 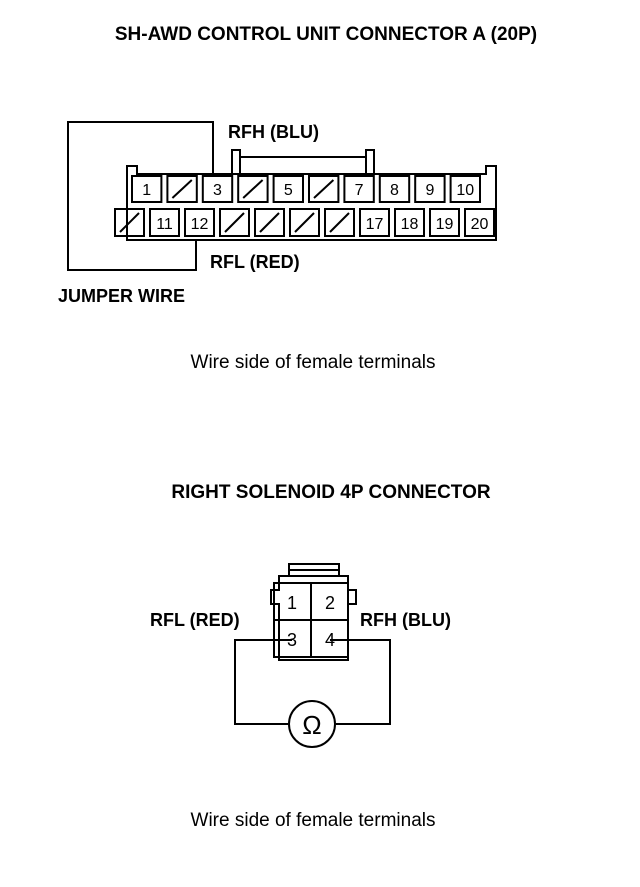 I want to click on solenoid-4p-connector, so click(x=313, y=612).